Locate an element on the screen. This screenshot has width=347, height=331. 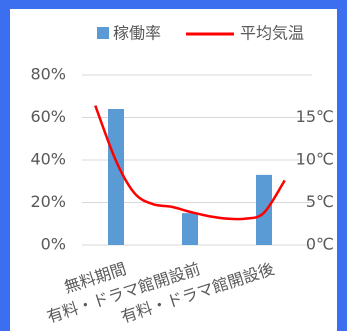
y-tick-label: 40% is located at coordinates (48, 159).